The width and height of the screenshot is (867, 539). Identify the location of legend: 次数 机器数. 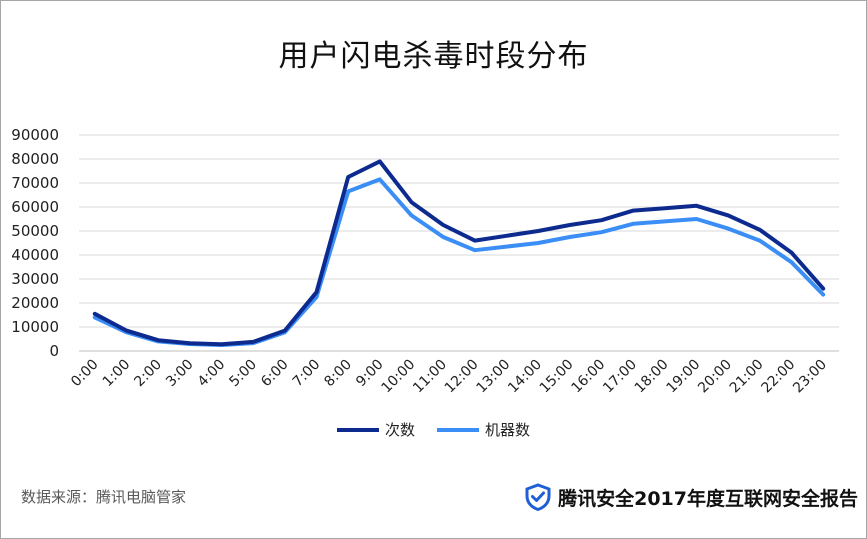
(433, 429).